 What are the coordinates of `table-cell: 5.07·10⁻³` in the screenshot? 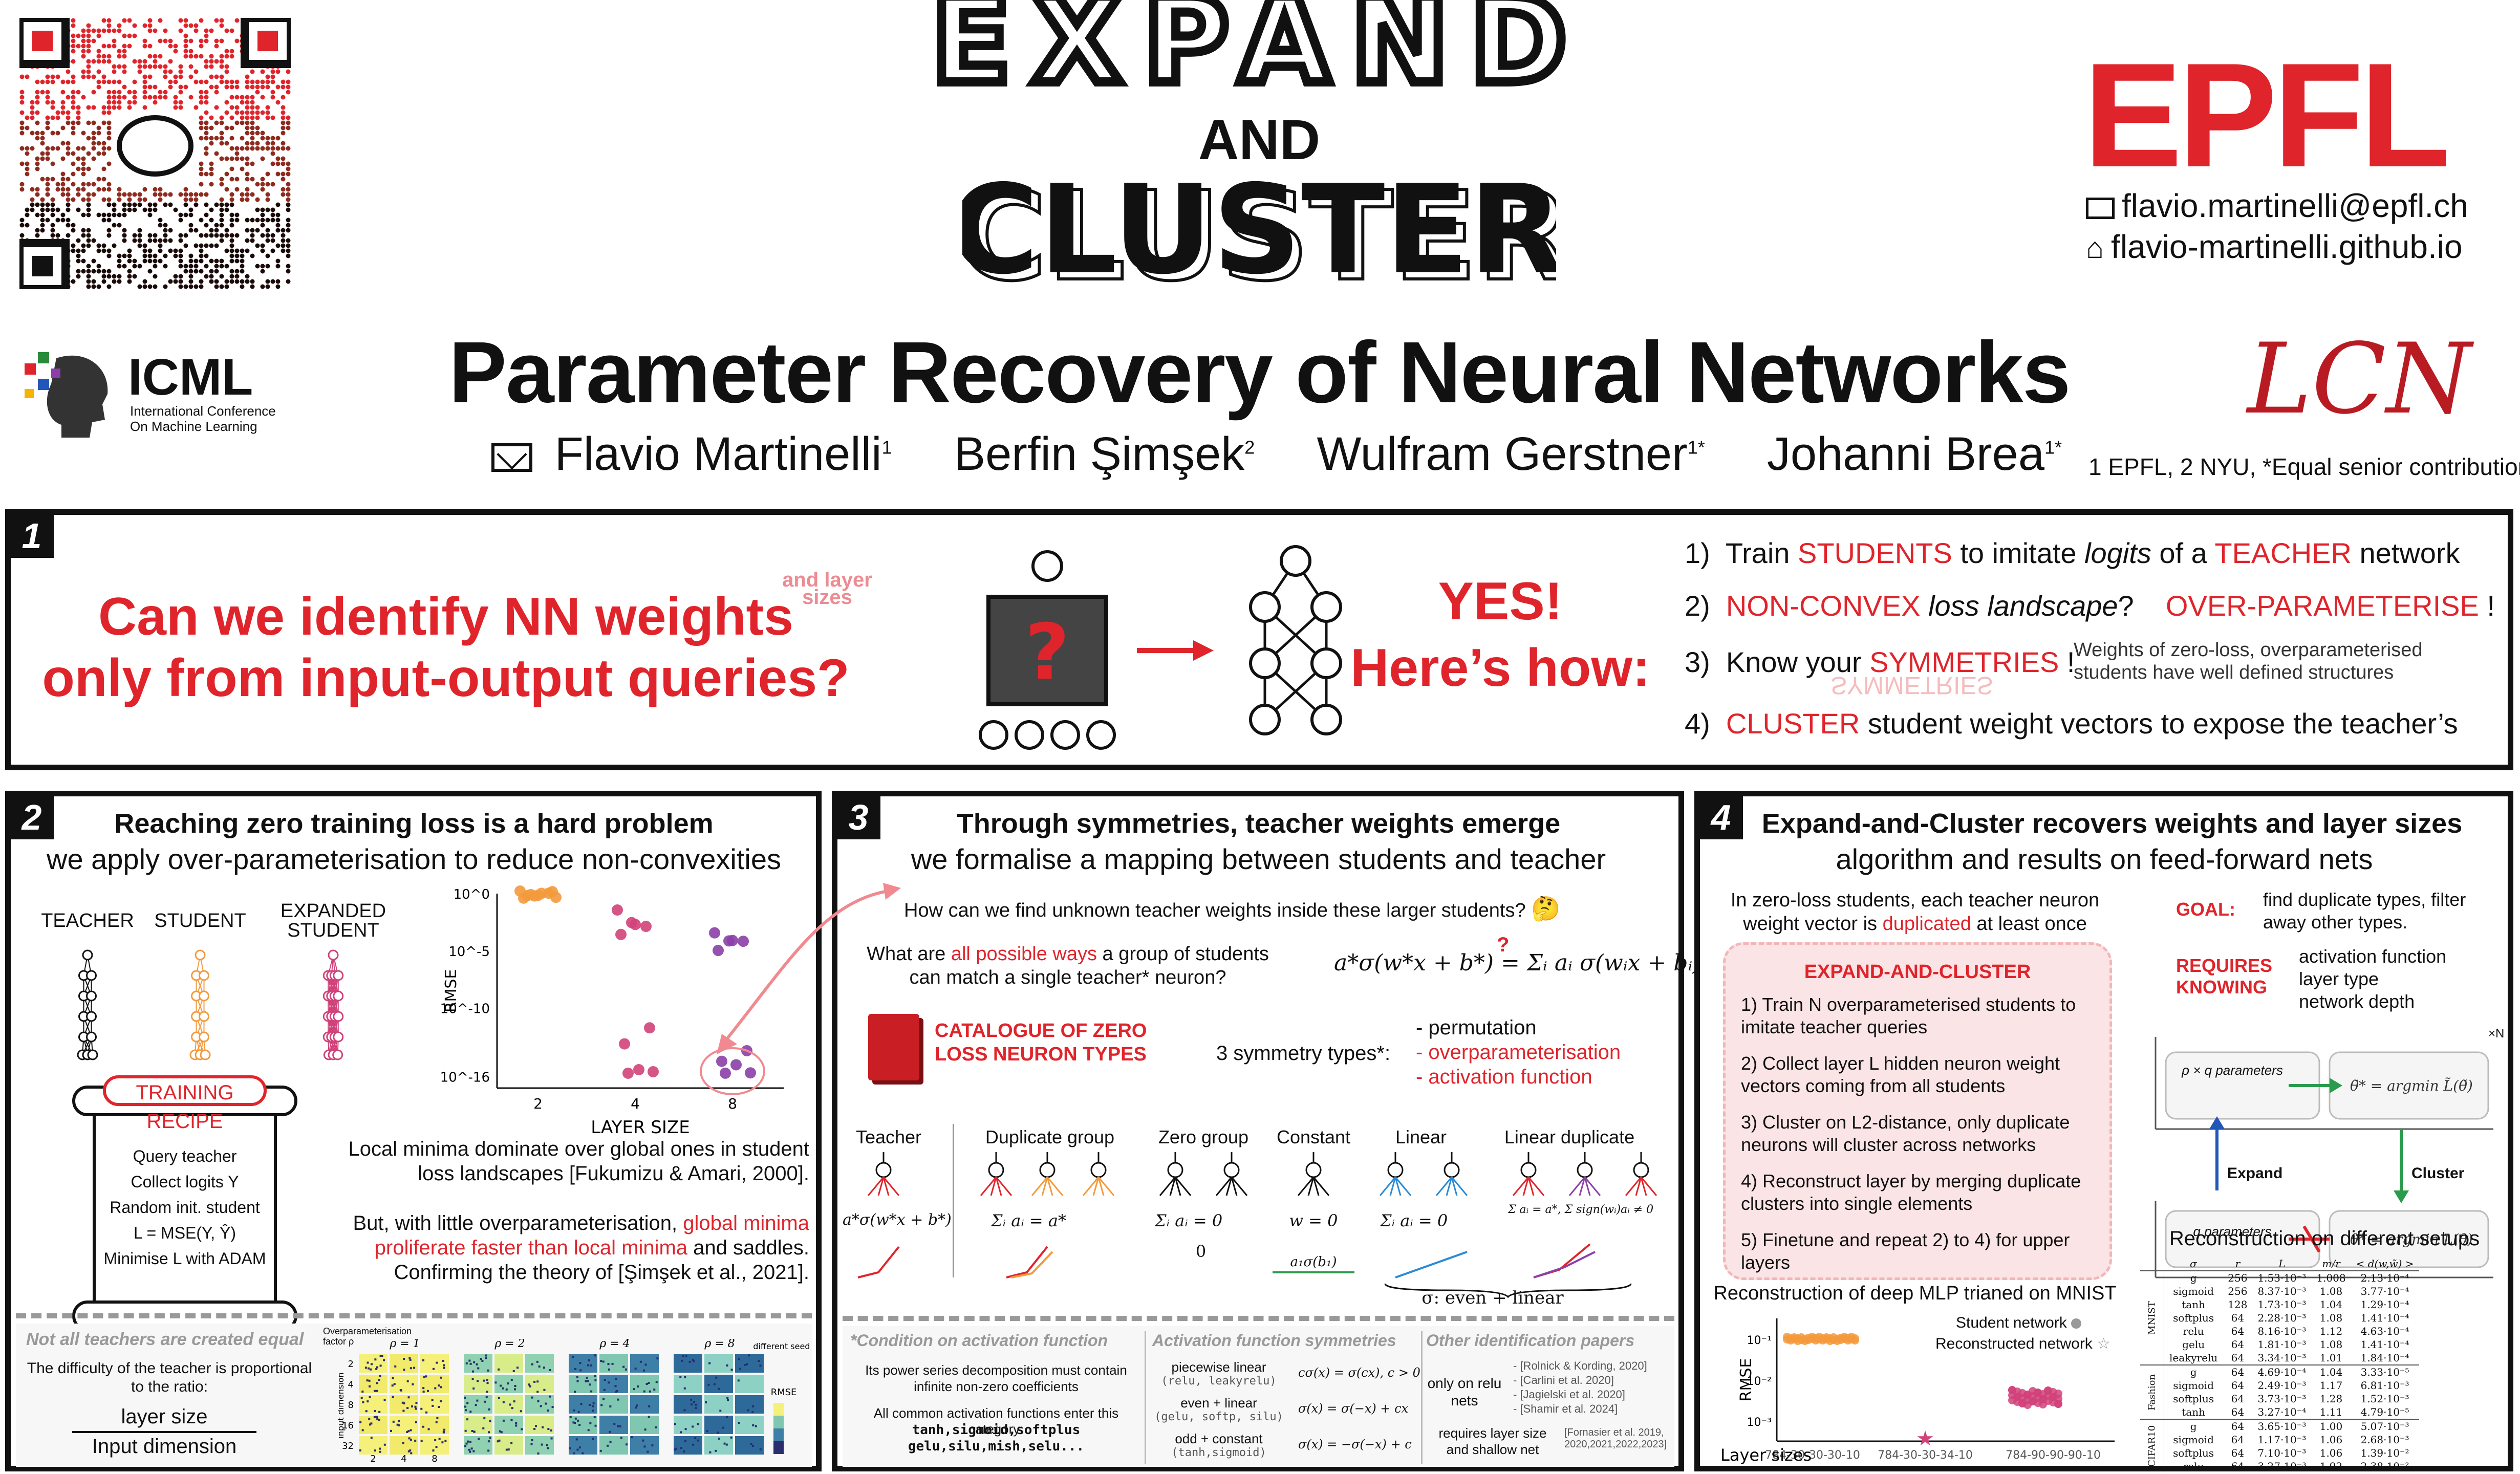 It's located at (2385, 1426).